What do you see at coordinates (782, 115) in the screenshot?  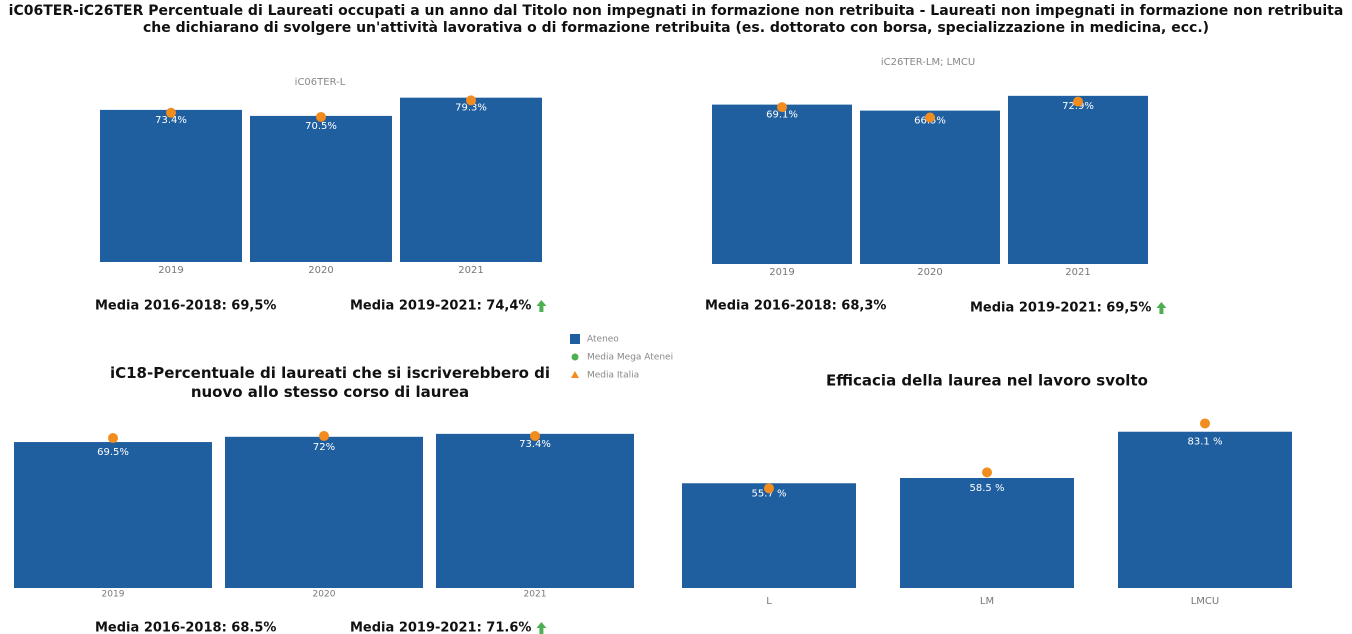 I see `value-label: 69.1%` at bounding box center [782, 115].